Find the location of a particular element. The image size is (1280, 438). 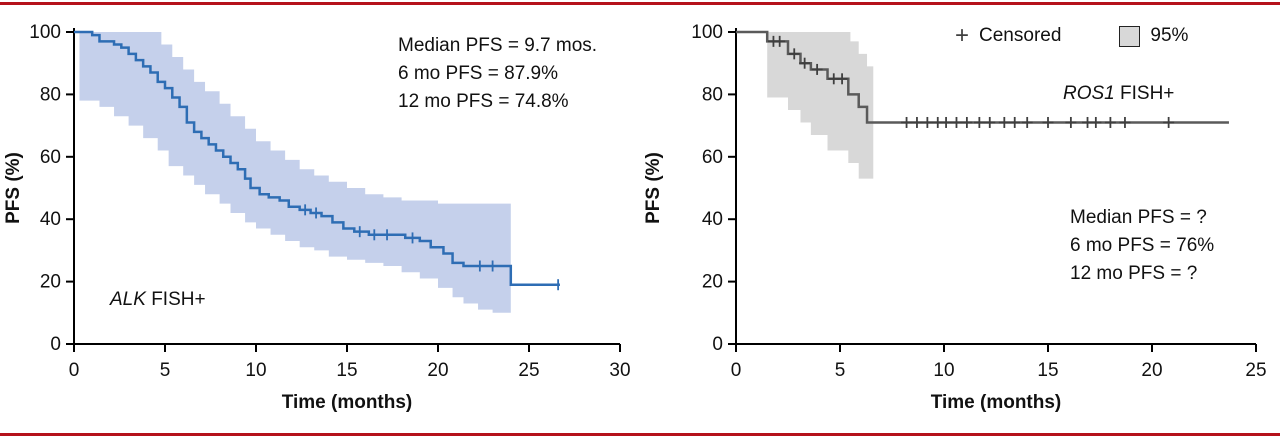

ros1-legend: + Censored 95% is located at coordinates (1071, 36).